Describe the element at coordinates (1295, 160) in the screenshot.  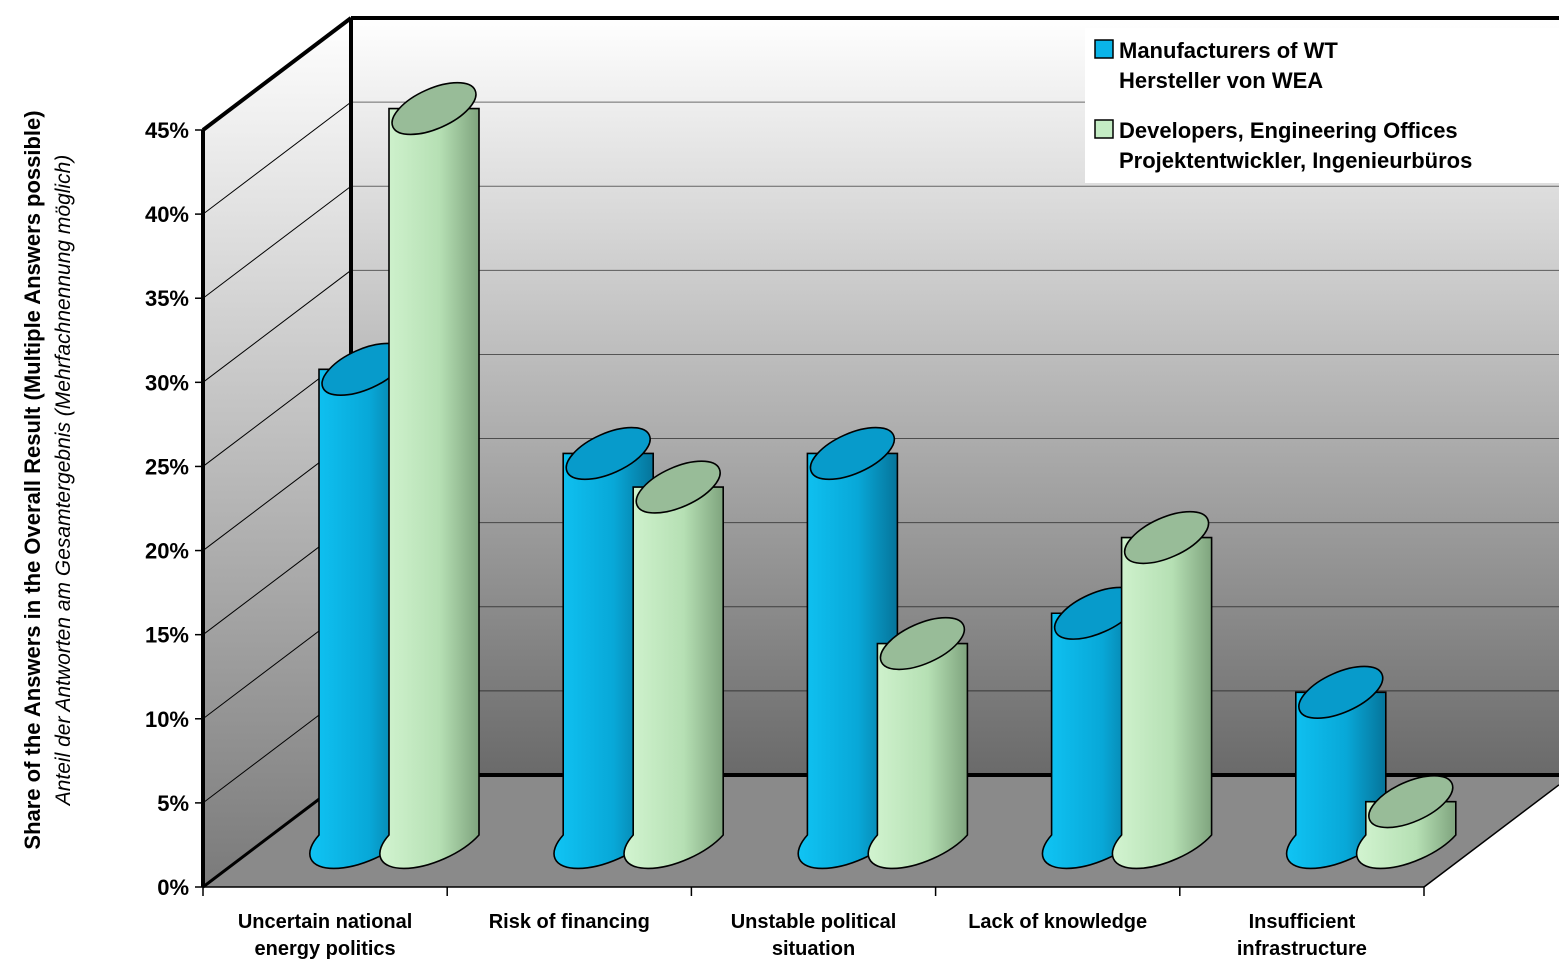
I see `legend-label-secondary: Projektentwickler, Ingenieurbüros` at that location.